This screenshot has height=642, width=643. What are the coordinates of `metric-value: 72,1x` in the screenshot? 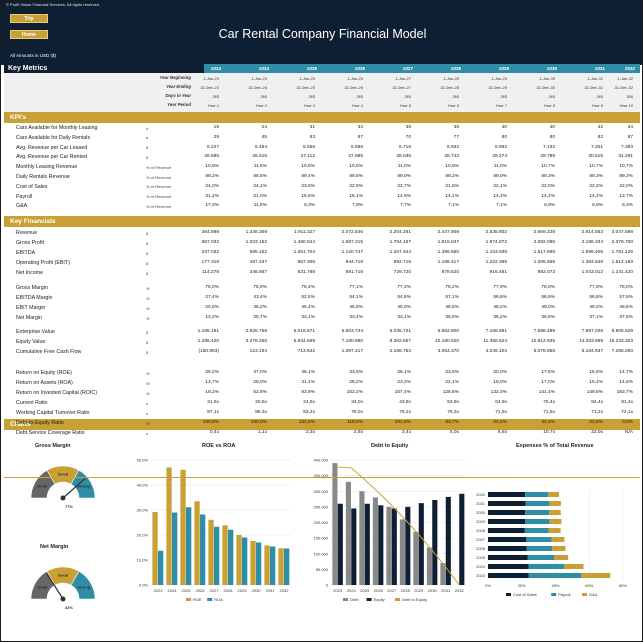 It's located at (627, 412).